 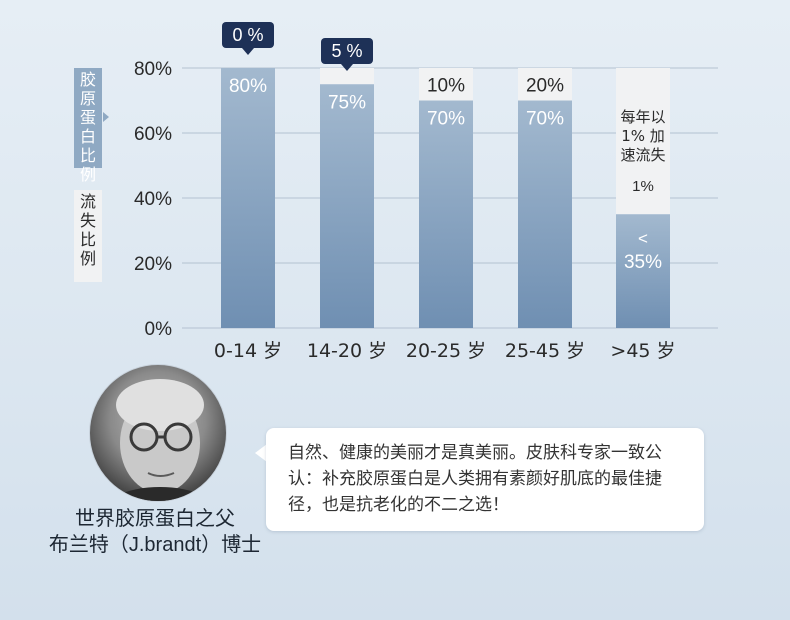 I want to click on y-tick-label: 60%, so click(x=153, y=134).